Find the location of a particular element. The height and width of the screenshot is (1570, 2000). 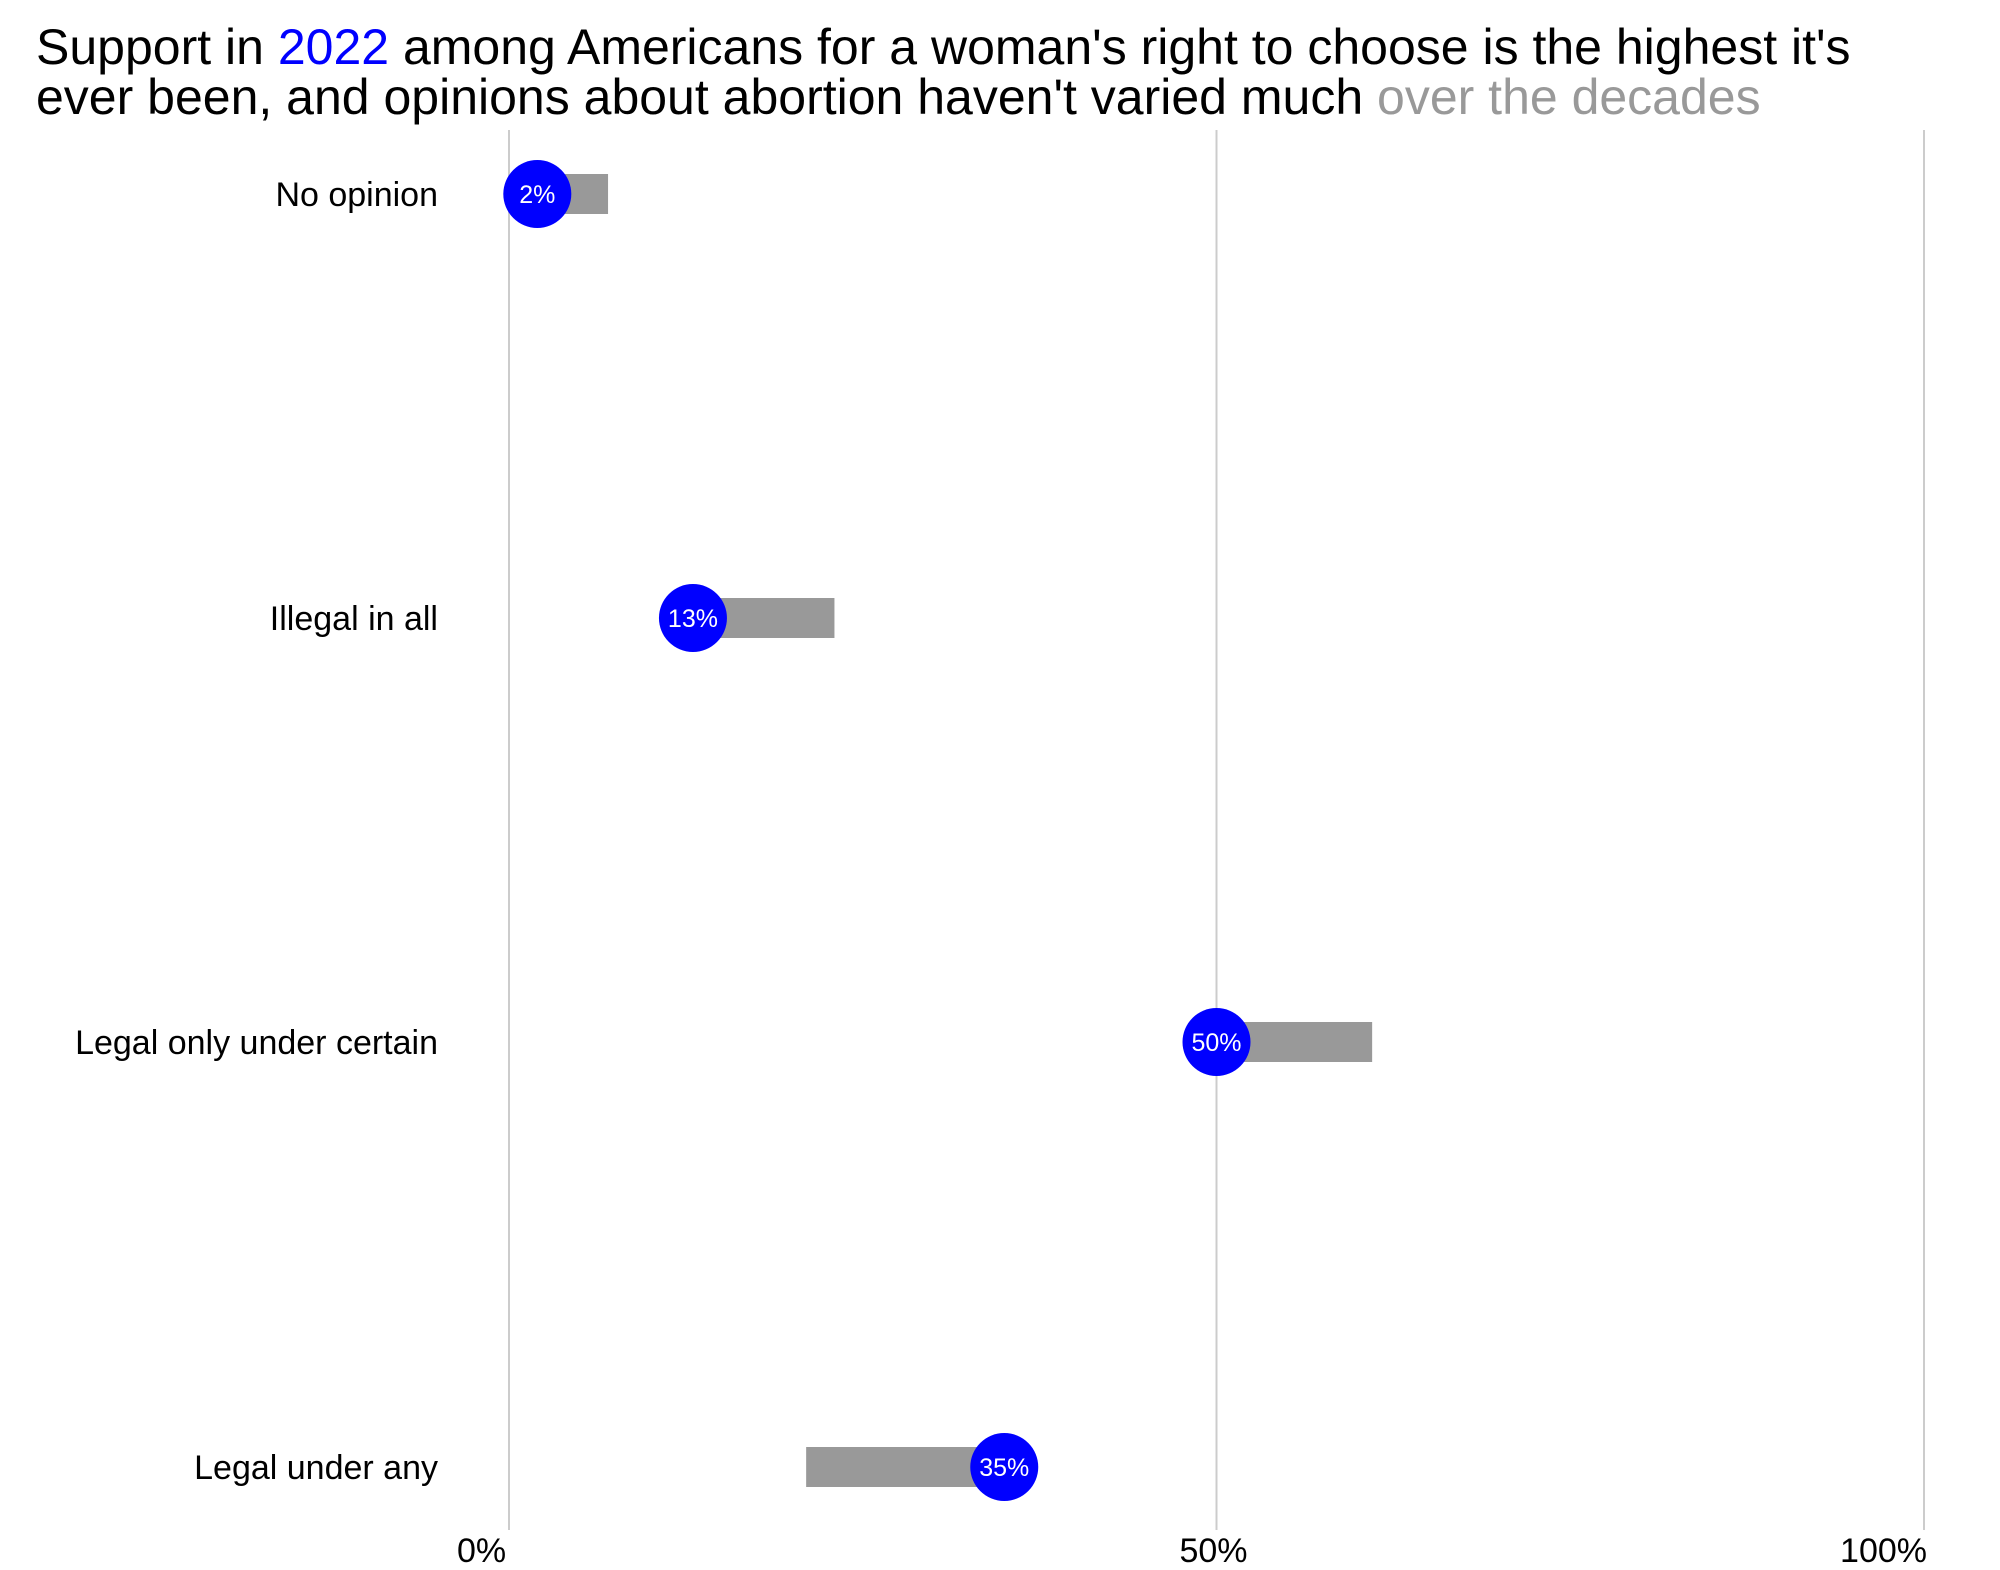

data-label-2: 50% is located at coordinates (1216, 1043).